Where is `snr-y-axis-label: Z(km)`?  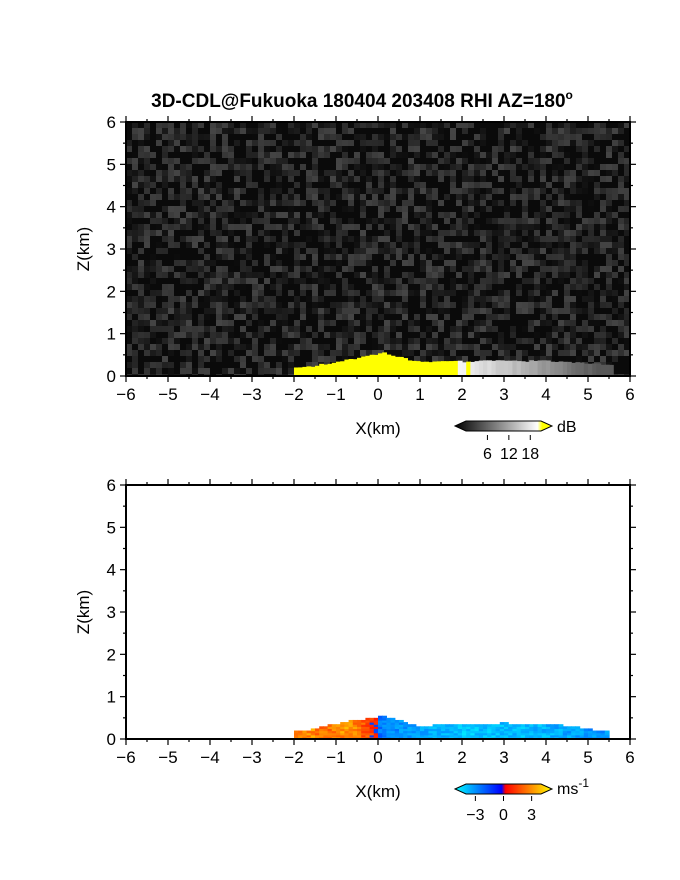
snr-y-axis-label: Z(km) is located at coordinates (83, 249).